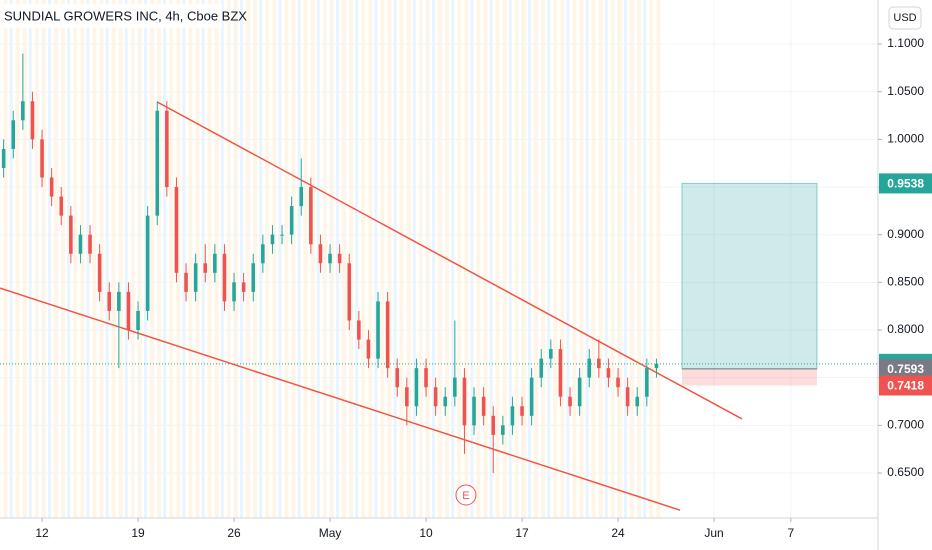 The height and width of the screenshot is (550, 932). I want to click on earnings-marker, so click(466, 495).